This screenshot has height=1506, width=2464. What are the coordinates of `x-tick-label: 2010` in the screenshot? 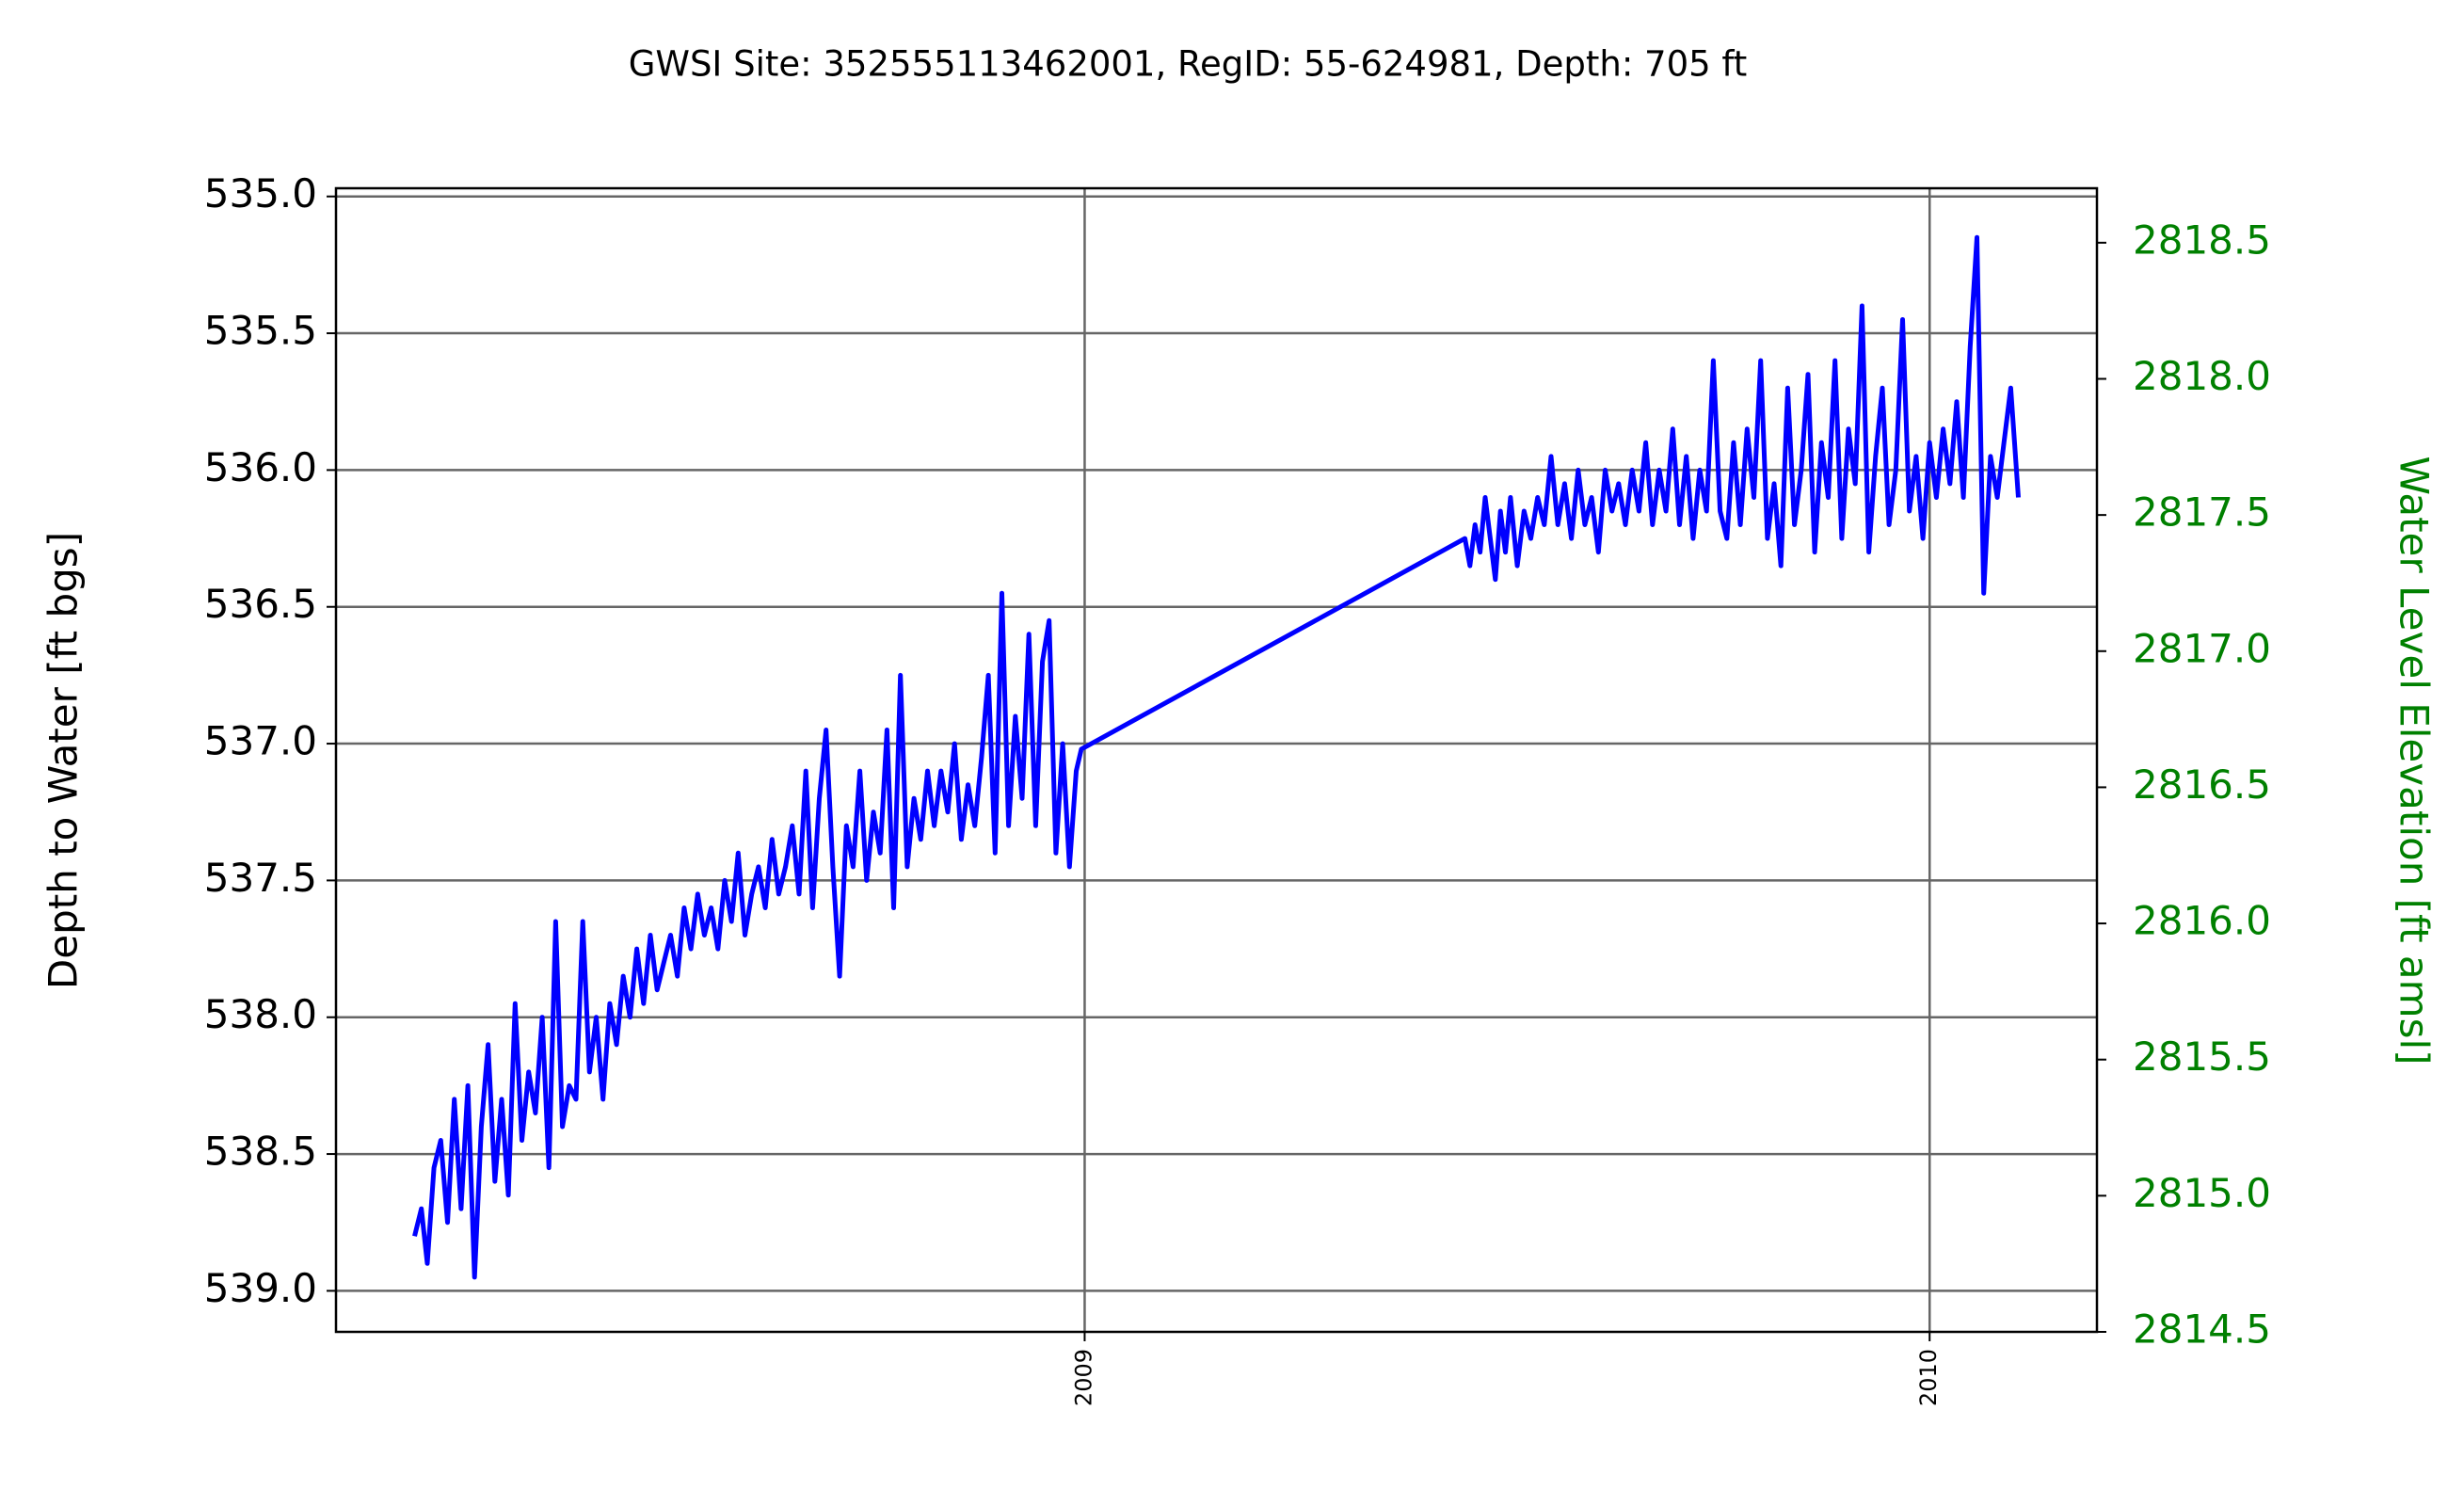 It's located at (1928, 1377).